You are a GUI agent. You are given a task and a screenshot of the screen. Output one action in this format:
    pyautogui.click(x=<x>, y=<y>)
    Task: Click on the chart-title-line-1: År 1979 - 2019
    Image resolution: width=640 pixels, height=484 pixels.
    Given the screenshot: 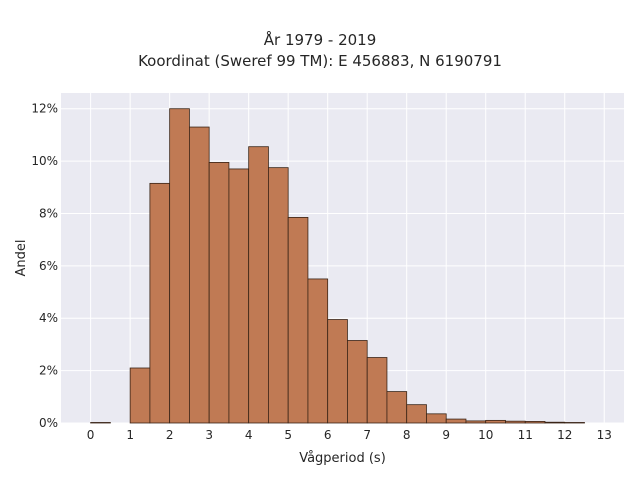 What is the action you would take?
    pyautogui.click(x=320, y=40)
    